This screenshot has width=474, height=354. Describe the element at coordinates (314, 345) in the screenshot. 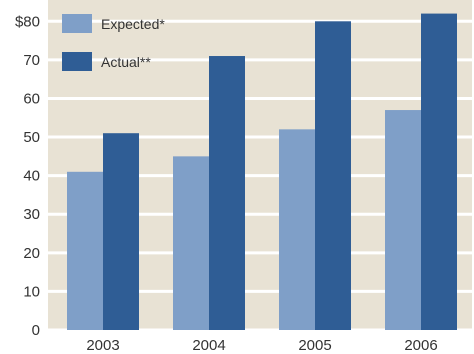

I see `x-category-label: 2005` at that location.